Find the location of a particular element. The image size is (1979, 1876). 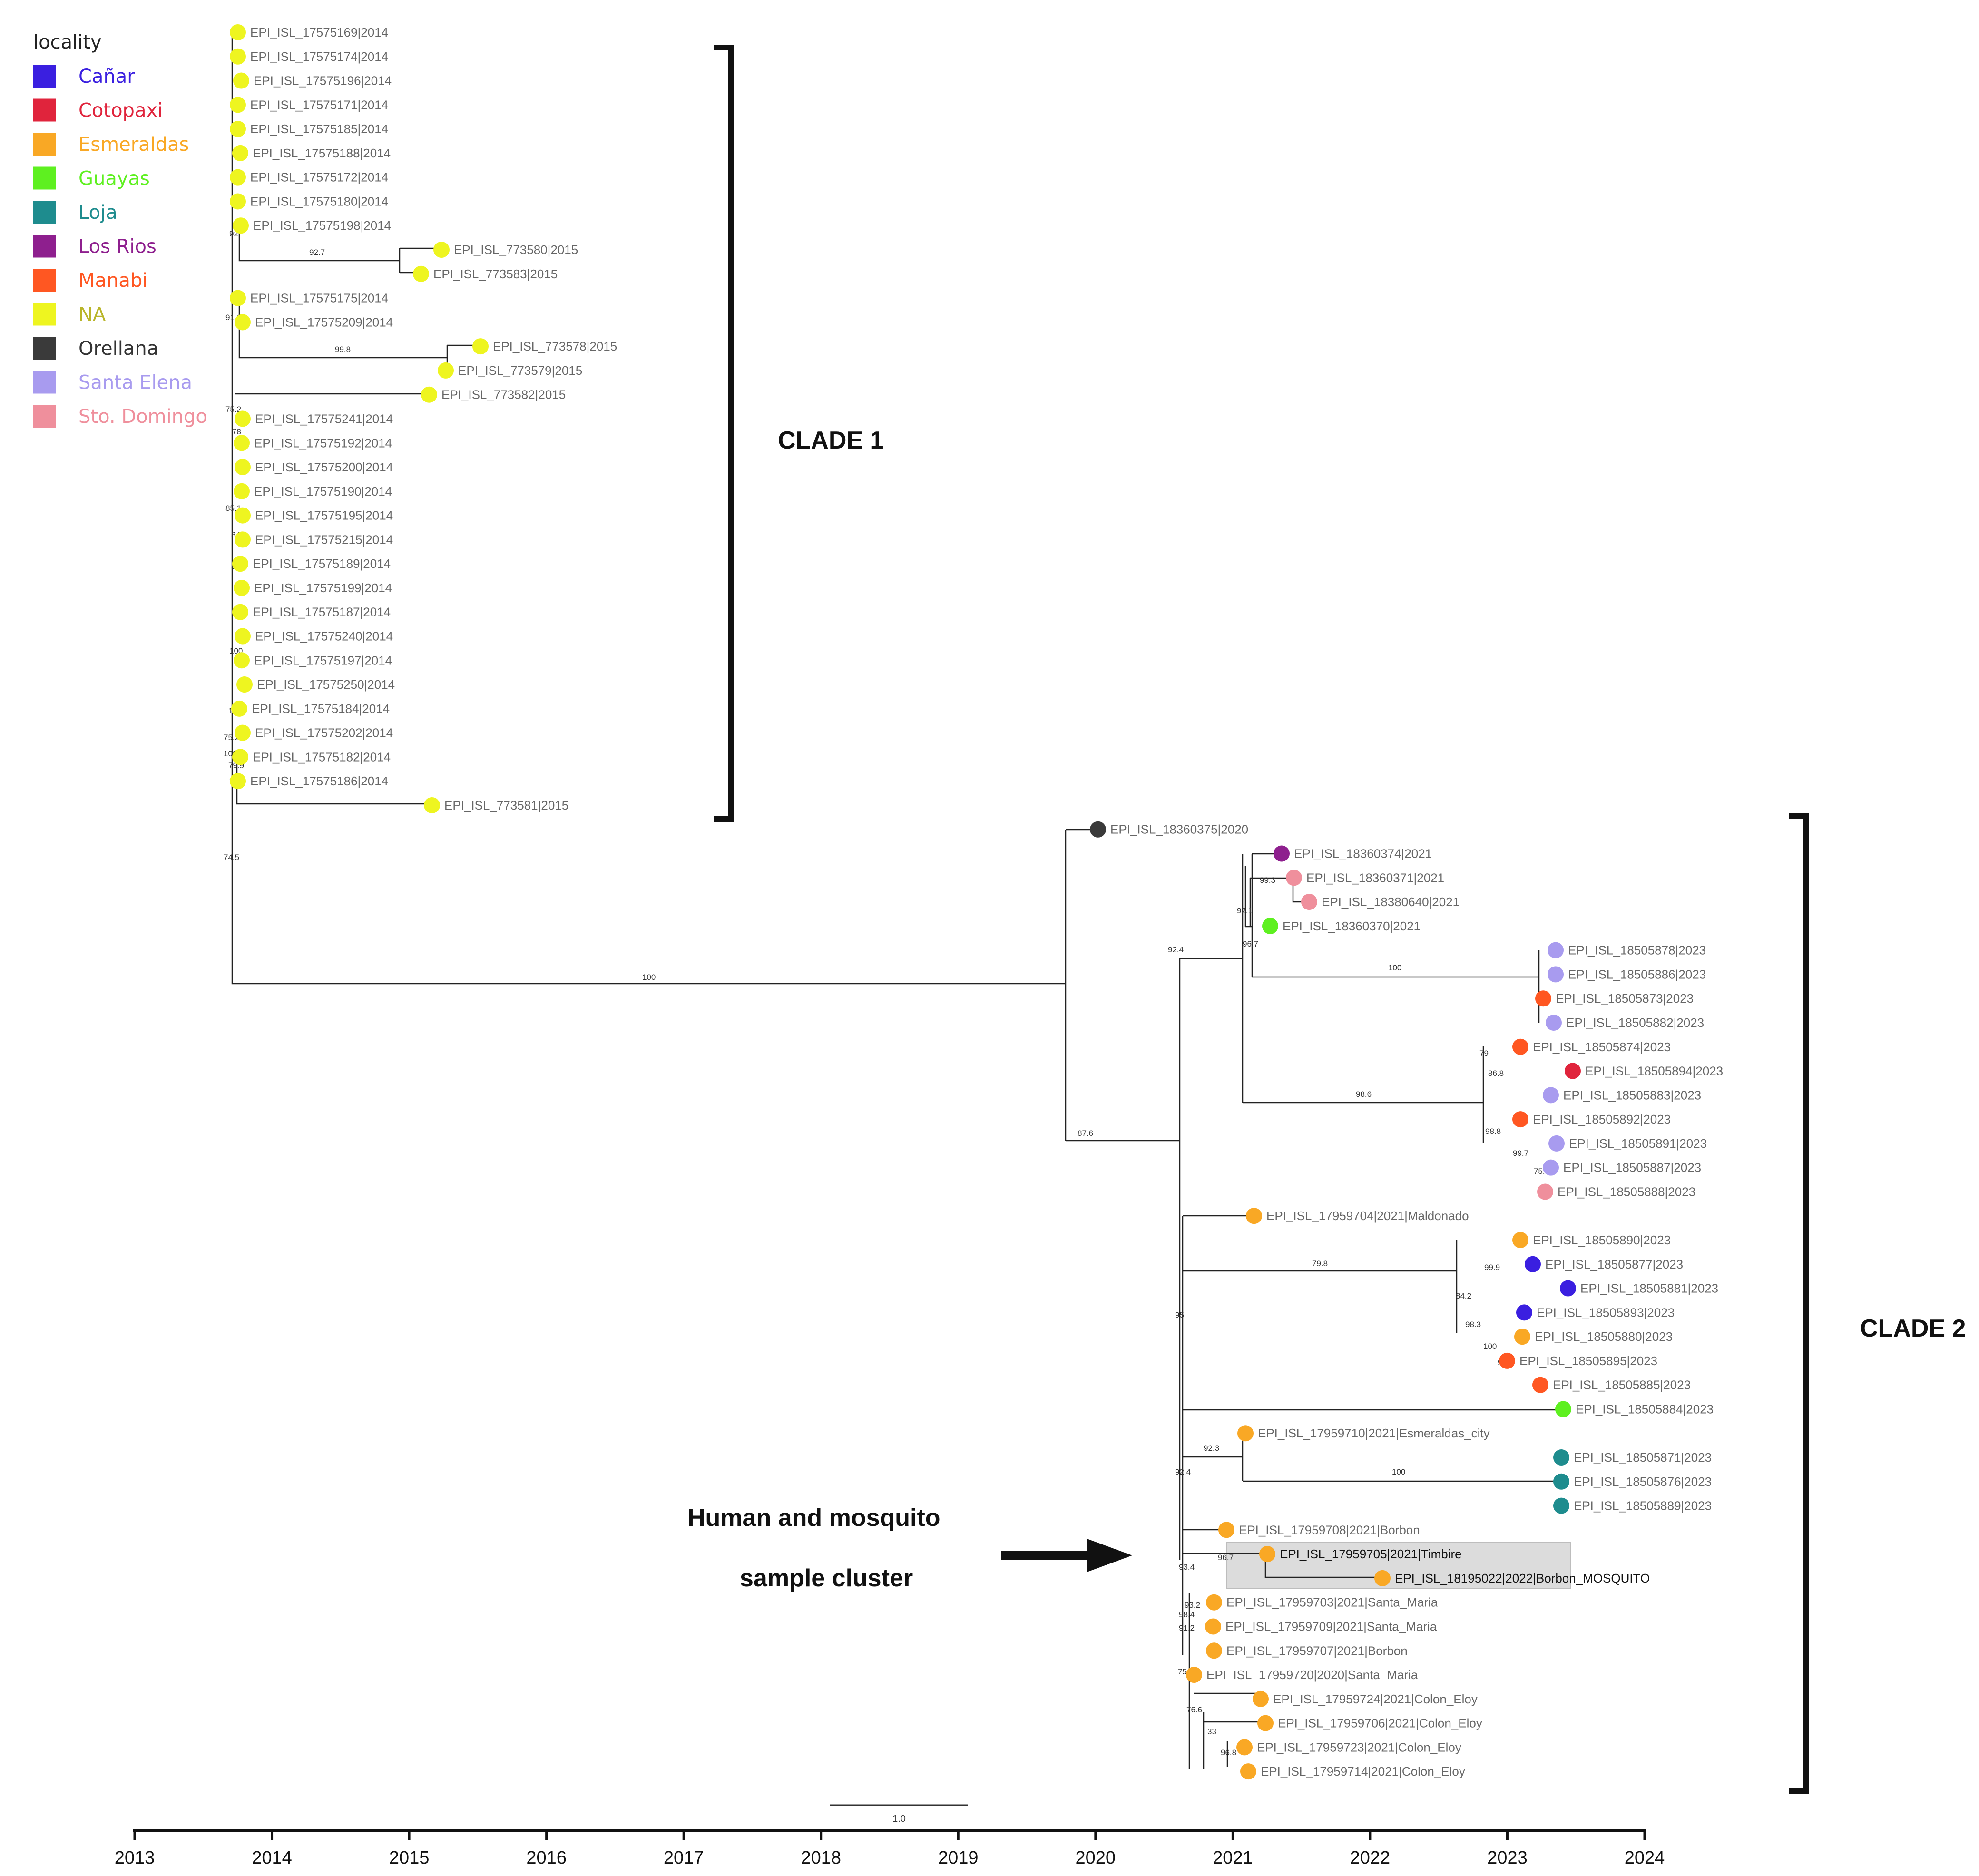

axis-tick-label: 2021 is located at coordinates (1233, 1858).